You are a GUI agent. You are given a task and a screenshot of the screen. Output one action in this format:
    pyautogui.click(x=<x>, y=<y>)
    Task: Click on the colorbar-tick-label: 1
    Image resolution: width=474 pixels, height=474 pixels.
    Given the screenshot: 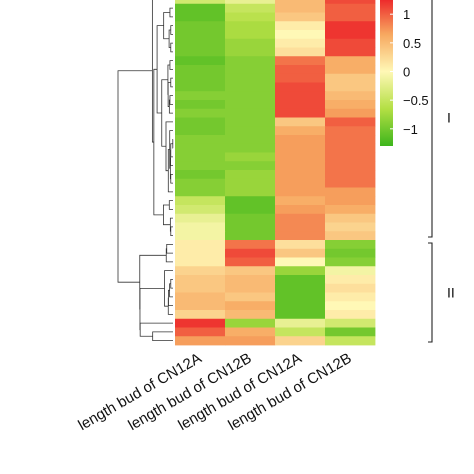 What is the action you would take?
    pyautogui.click(x=406, y=14)
    